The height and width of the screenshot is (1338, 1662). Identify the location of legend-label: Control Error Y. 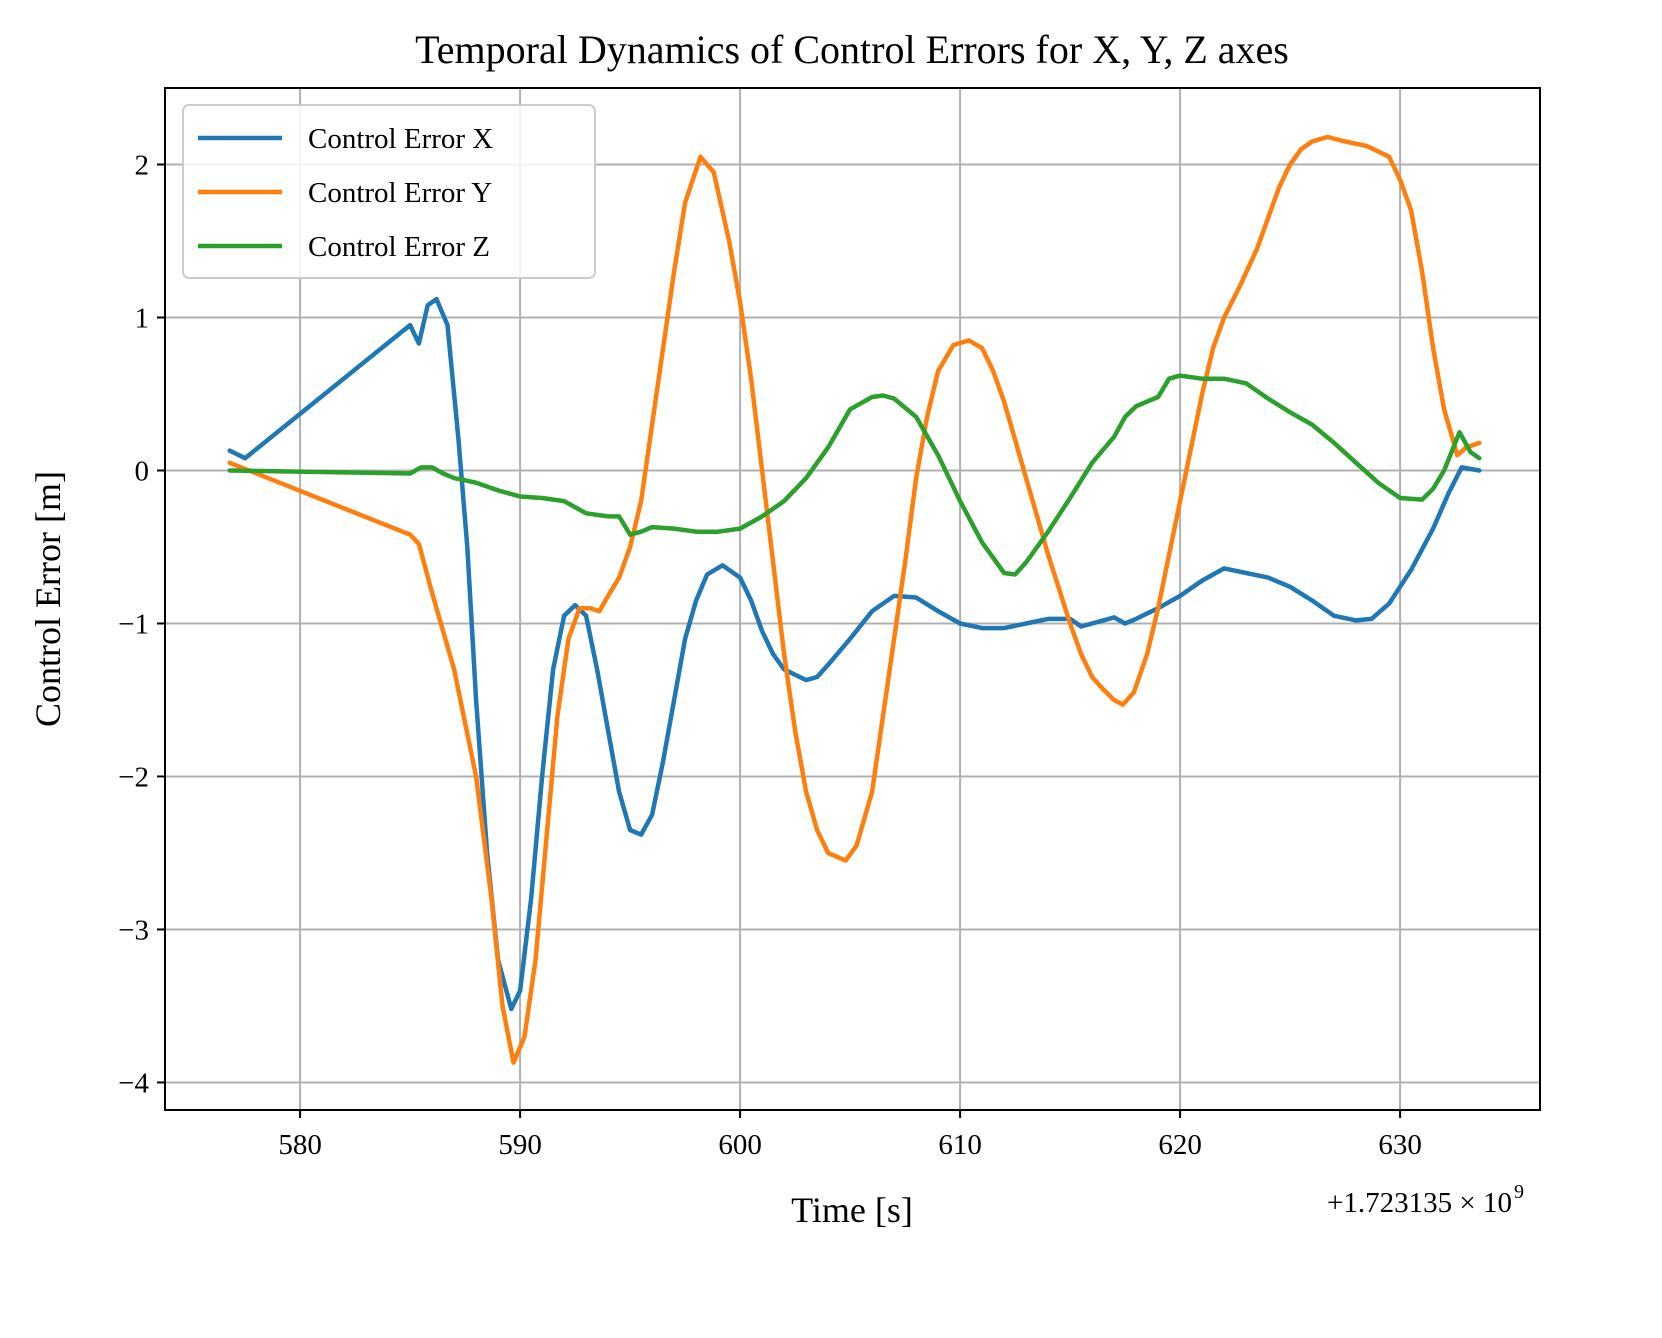
(400, 193).